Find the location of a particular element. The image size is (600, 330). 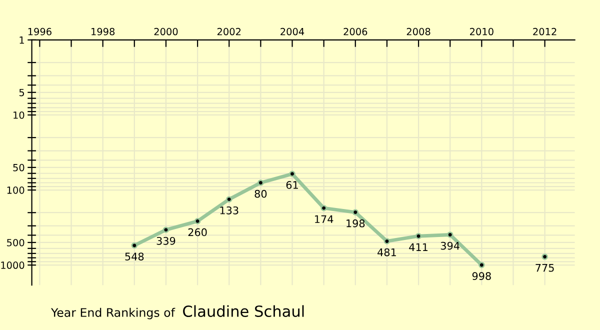

x-tick-label: 2000 is located at coordinates (166, 32).